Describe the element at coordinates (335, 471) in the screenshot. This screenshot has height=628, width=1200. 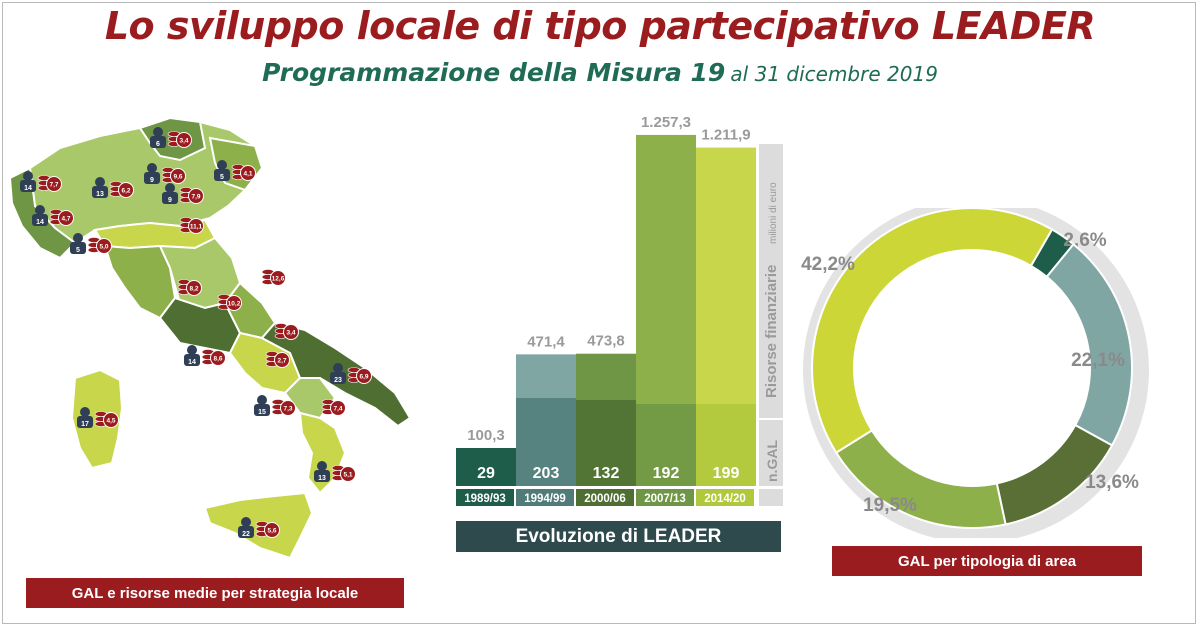
I see `map-marker-19: 13 5,1` at that location.